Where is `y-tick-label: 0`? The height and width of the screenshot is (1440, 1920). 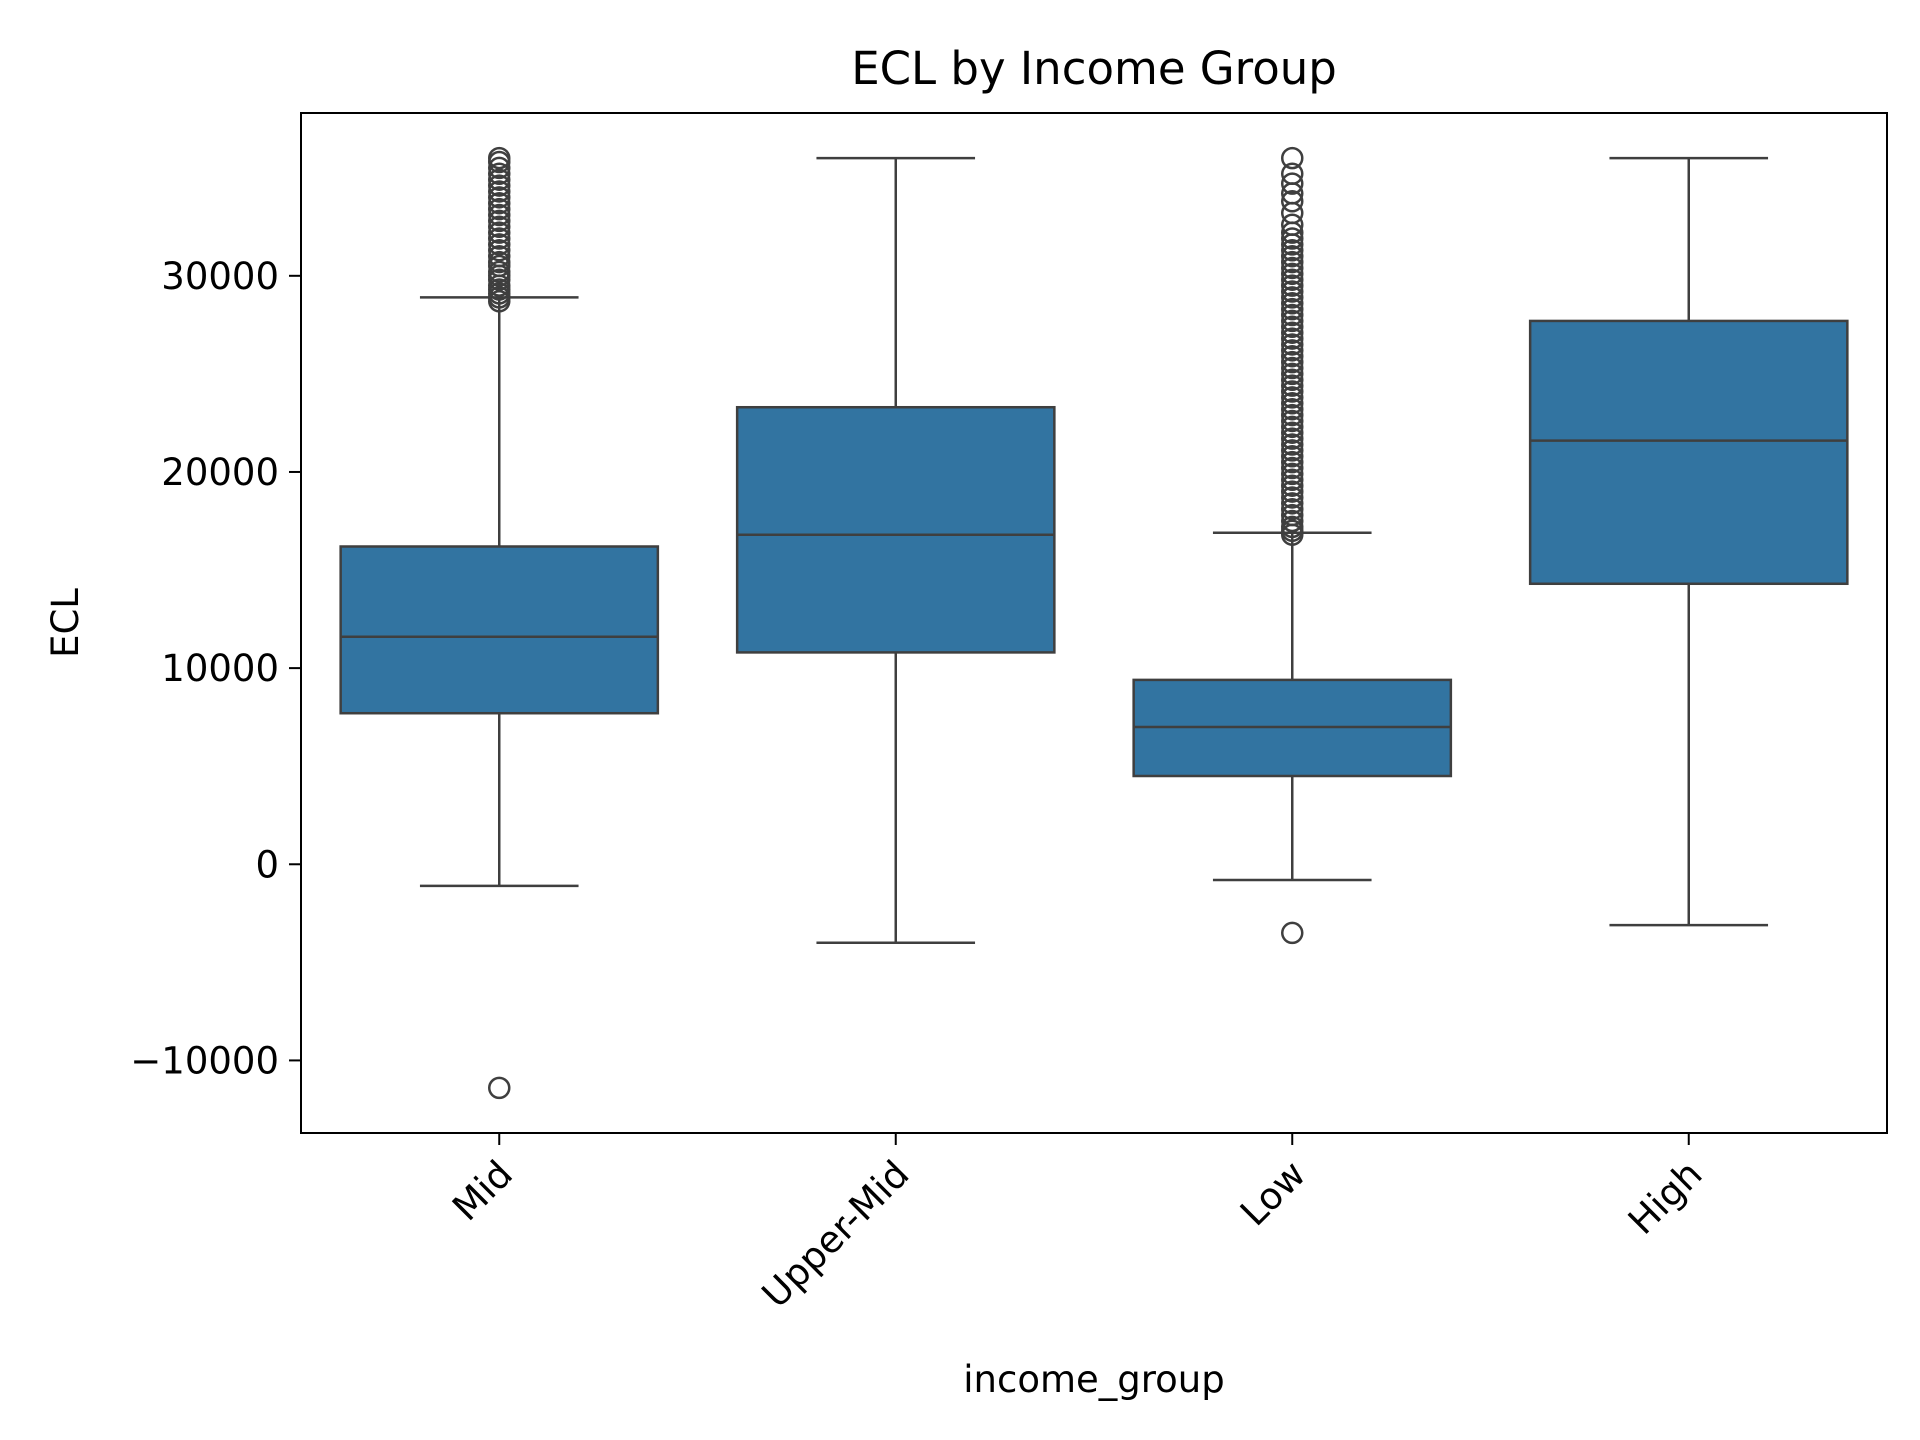
y-tick-label: 0 is located at coordinates (267, 864).